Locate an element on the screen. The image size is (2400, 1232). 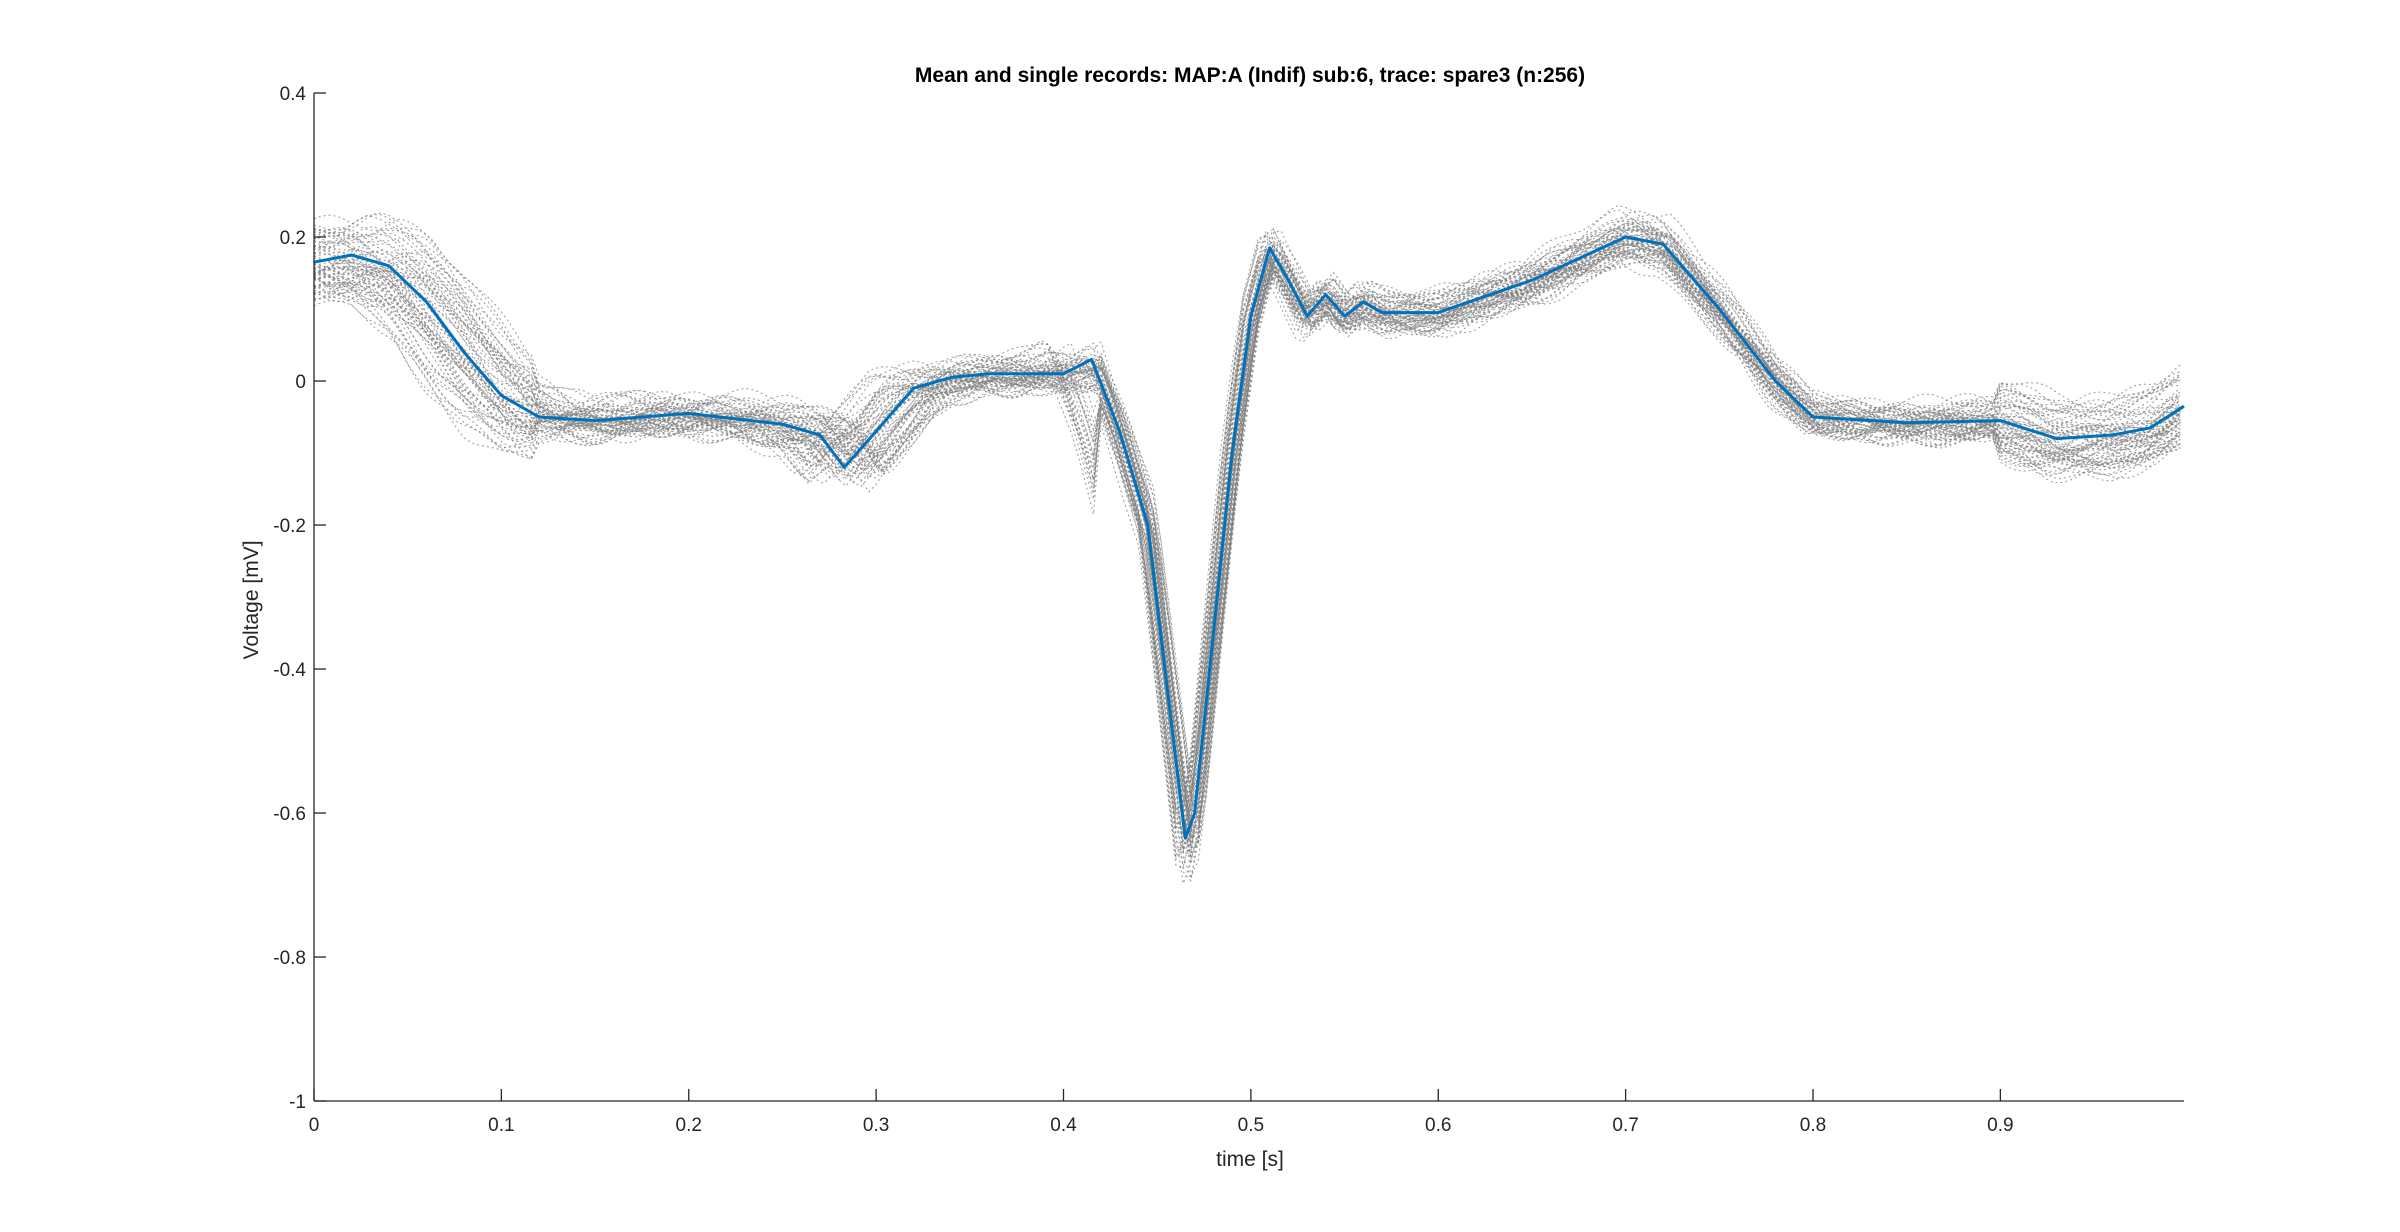
y-tick-label: -0.6 is located at coordinates (289, 814).